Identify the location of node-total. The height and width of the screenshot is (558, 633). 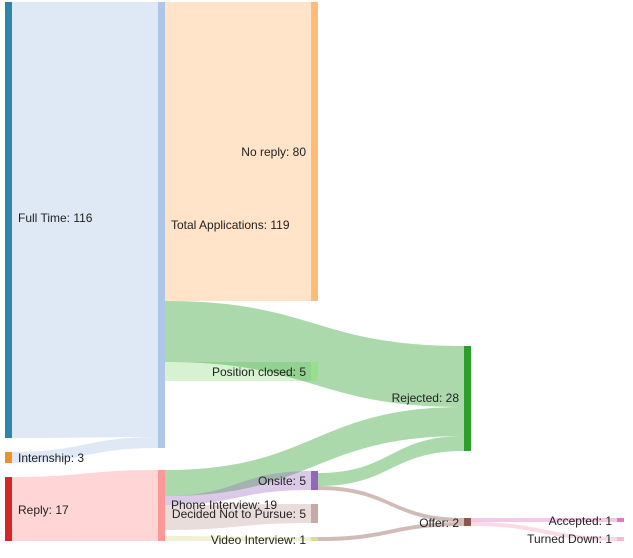
(161, 225).